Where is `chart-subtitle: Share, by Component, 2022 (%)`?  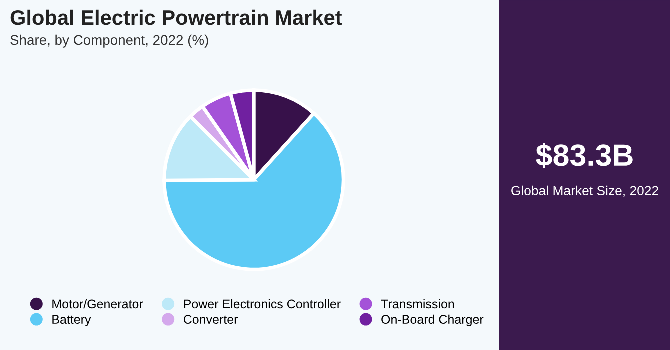
chart-subtitle: Share, by Component, 2022 (%) is located at coordinates (109, 41).